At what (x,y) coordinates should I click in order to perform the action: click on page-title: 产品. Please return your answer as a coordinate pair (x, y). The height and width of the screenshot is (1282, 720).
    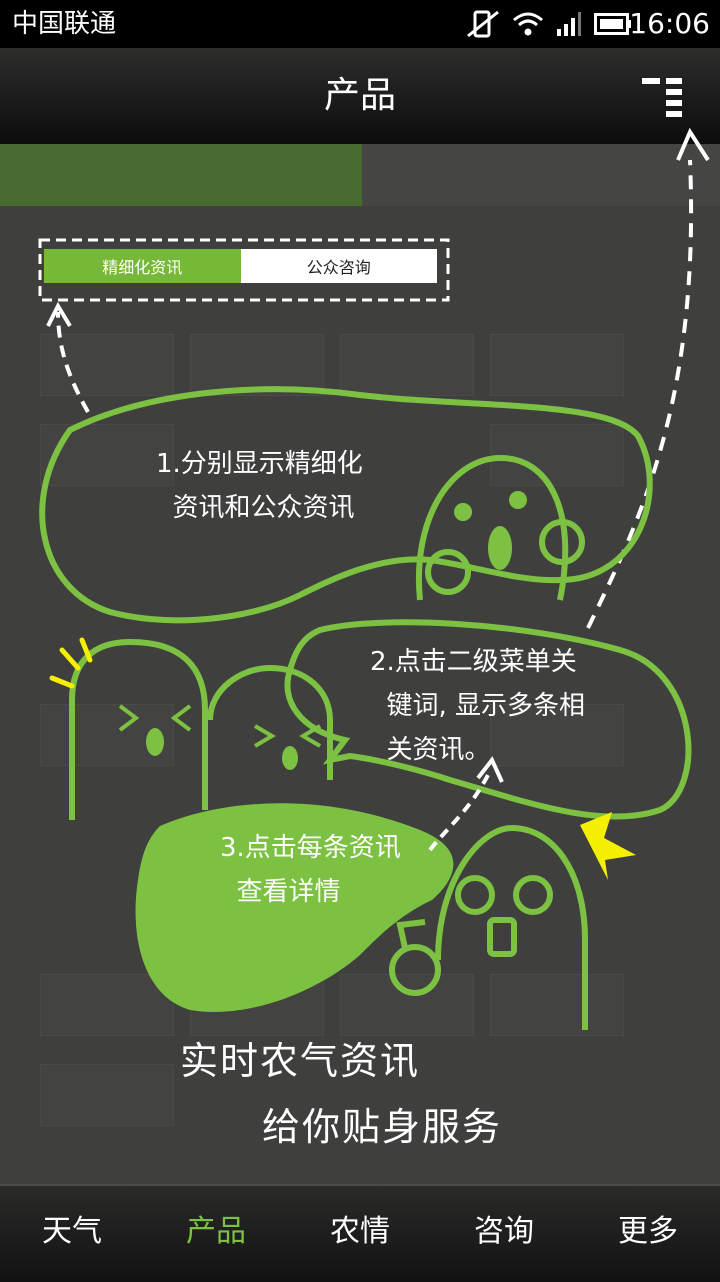
    Looking at the image, I should click on (359, 95).